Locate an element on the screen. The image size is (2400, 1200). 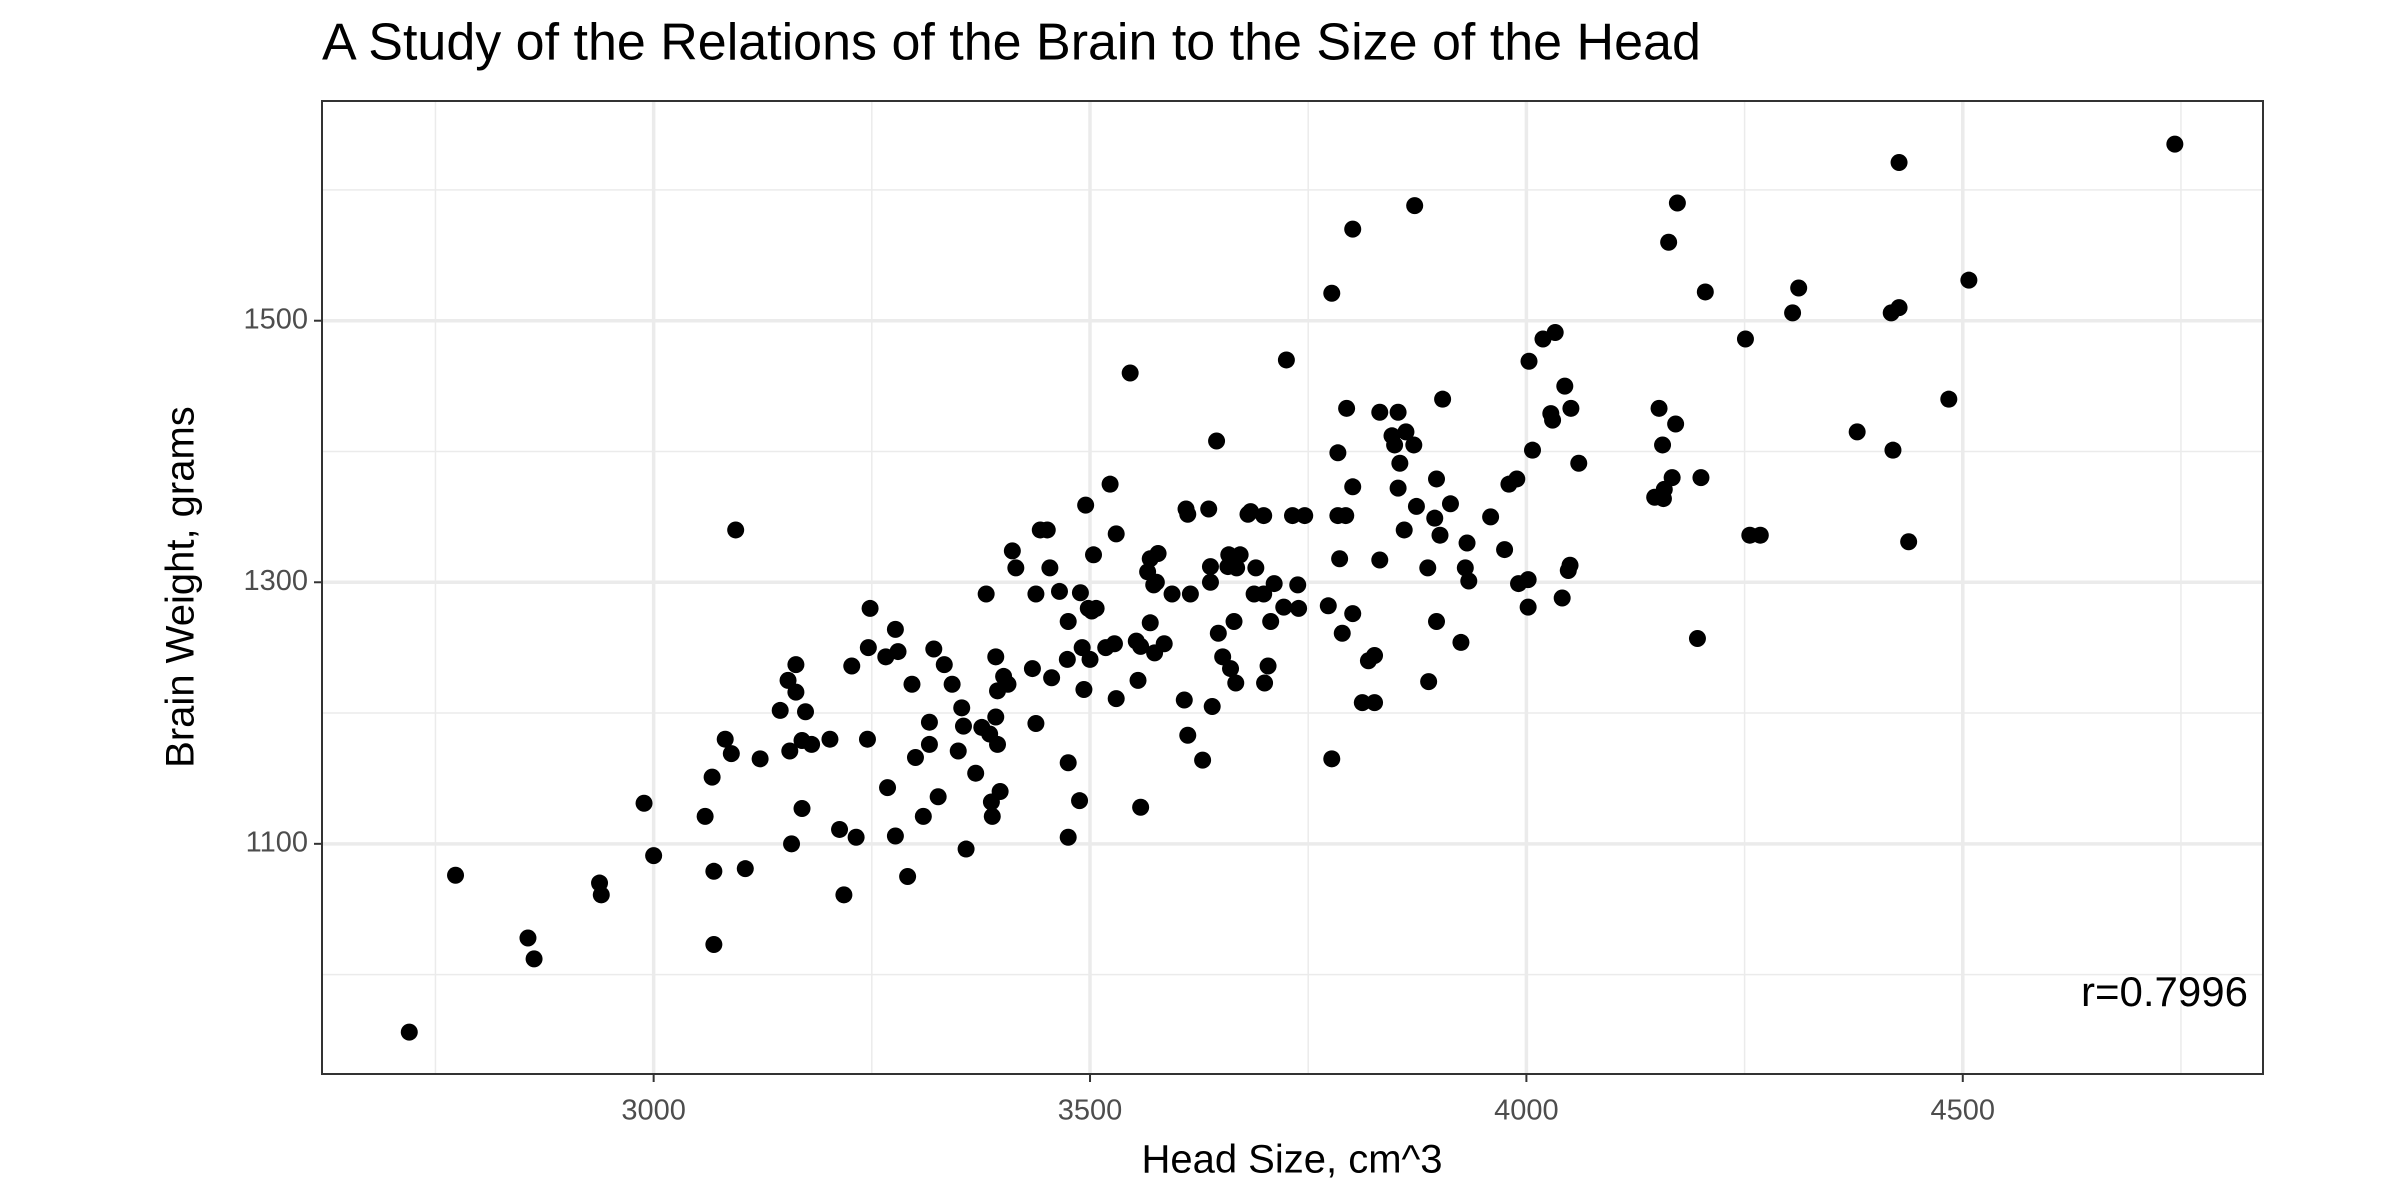
x-axis-label: Head Size, cm^3 is located at coordinates (1291, 1160).